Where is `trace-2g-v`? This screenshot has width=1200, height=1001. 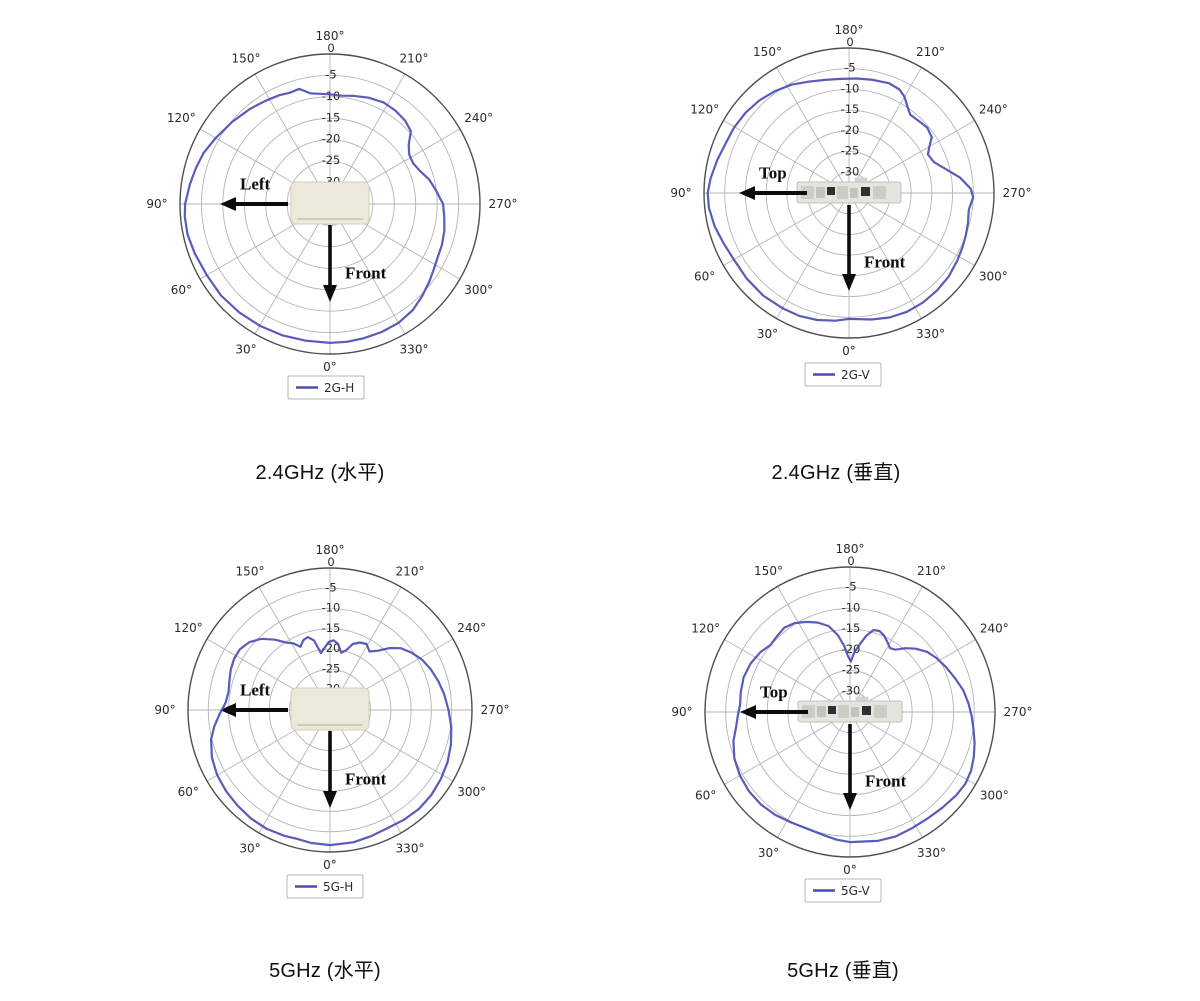 trace-2g-v is located at coordinates (840, 199).